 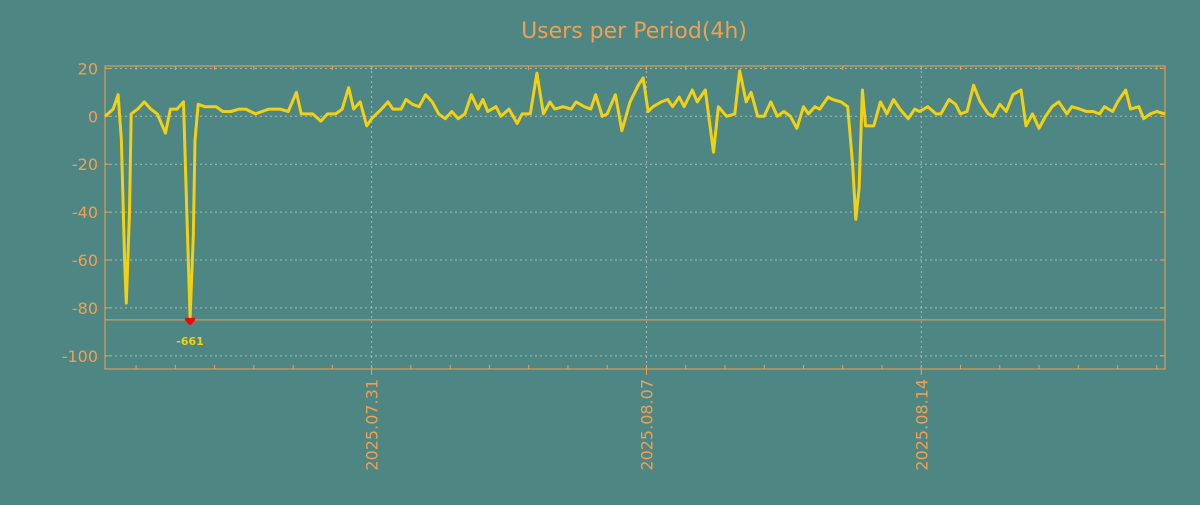 What do you see at coordinates (85, 260) in the screenshot?
I see `y-tick-label: -60` at bounding box center [85, 260].